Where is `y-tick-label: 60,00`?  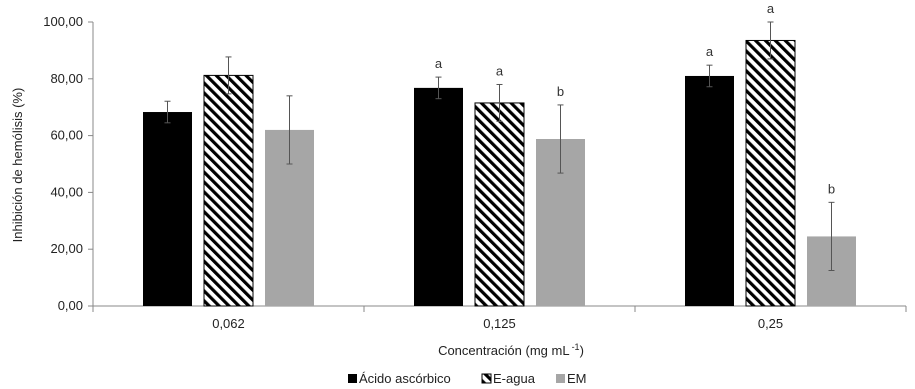 y-tick-label: 60,00 is located at coordinates (66, 135).